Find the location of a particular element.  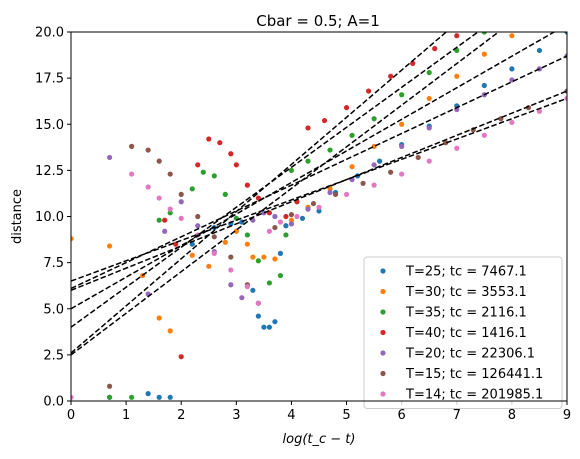

legend-box is located at coordinates (463, 332).